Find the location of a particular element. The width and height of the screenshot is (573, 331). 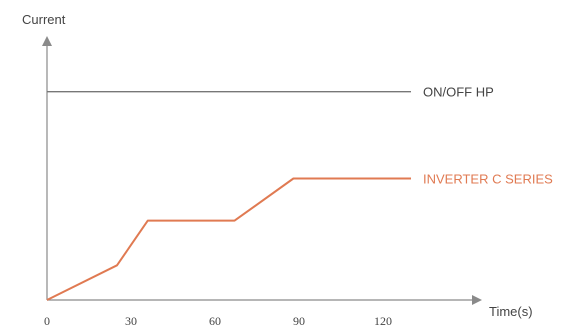

x-tick-label: 60 is located at coordinates (215, 321).